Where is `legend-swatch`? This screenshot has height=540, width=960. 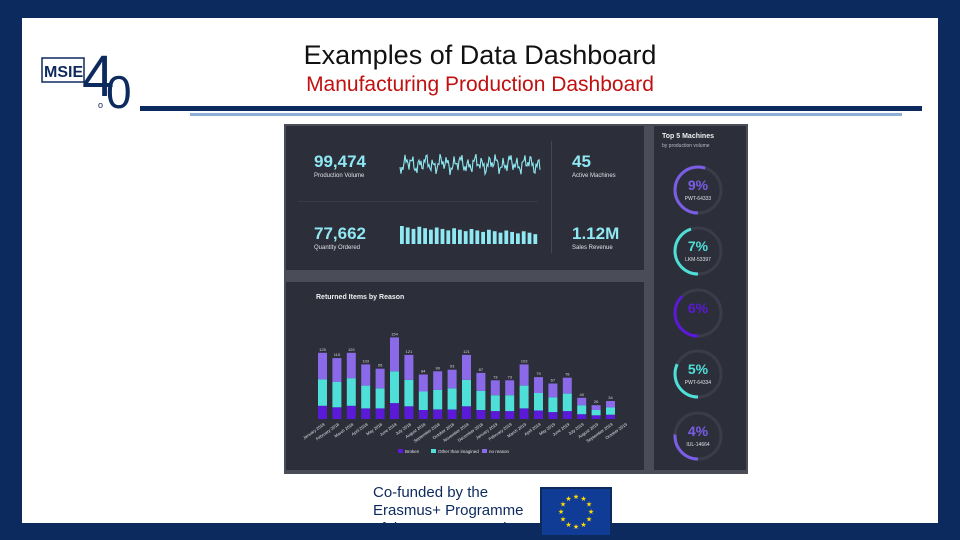
legend-swatch is located at coordinates (484, 451).